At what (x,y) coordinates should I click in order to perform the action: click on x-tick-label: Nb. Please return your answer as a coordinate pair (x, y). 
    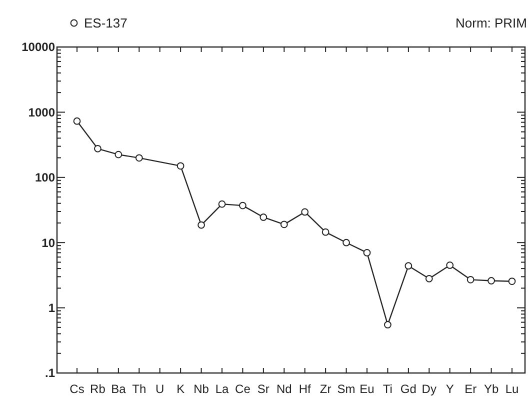
    Looking at the image, I should click on (202, 389).